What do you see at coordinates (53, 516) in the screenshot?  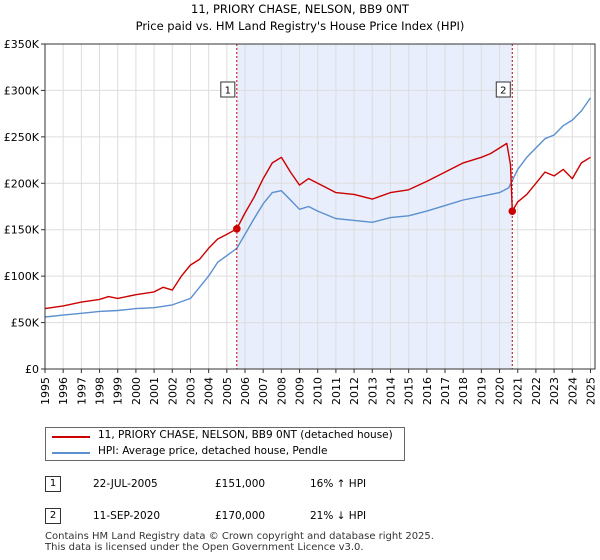 I see `sale-number: 2` at bounding box center [53, 516].